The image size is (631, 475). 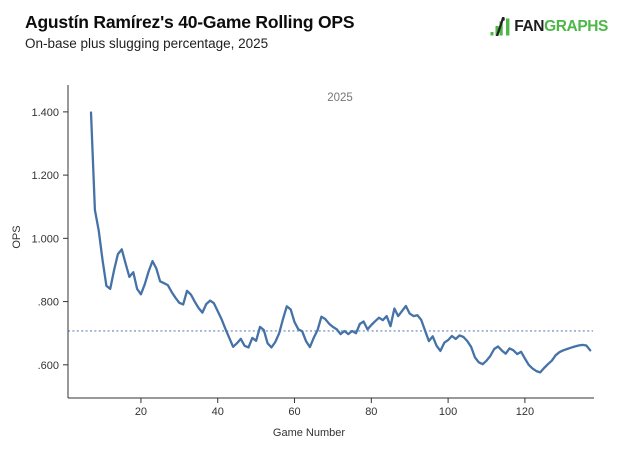 I want to click on x-tick-label: 80, so click(x=371, y=412).